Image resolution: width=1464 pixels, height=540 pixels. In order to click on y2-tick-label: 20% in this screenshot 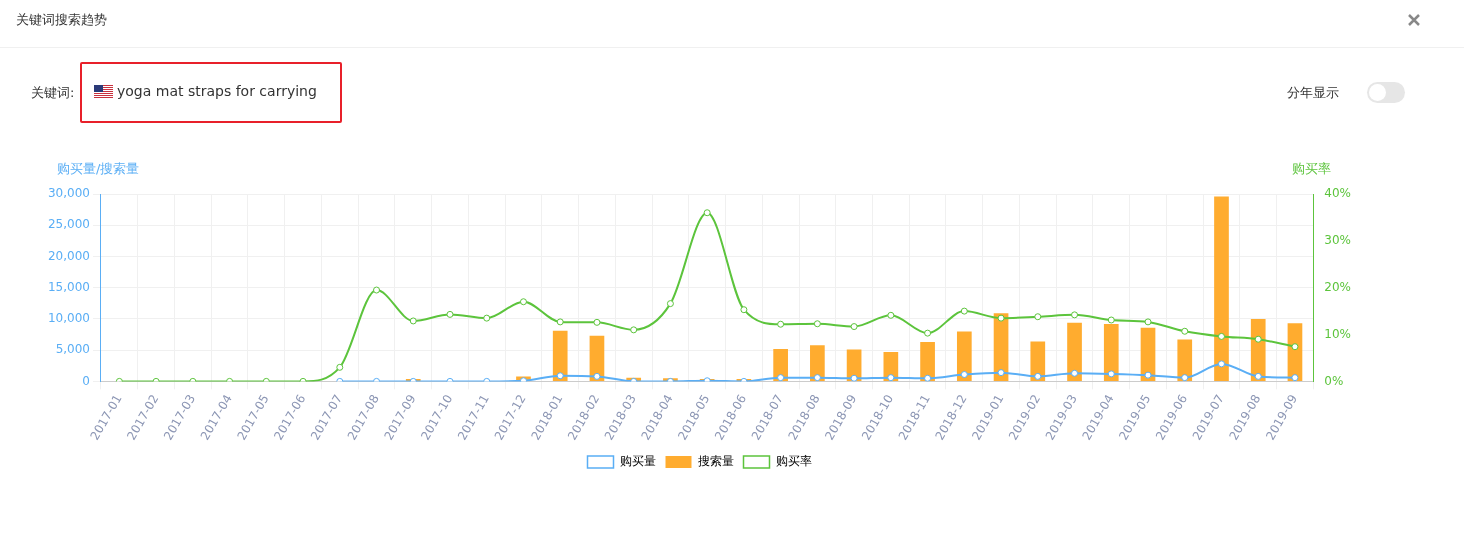, I will do `click(1337, 286)`.